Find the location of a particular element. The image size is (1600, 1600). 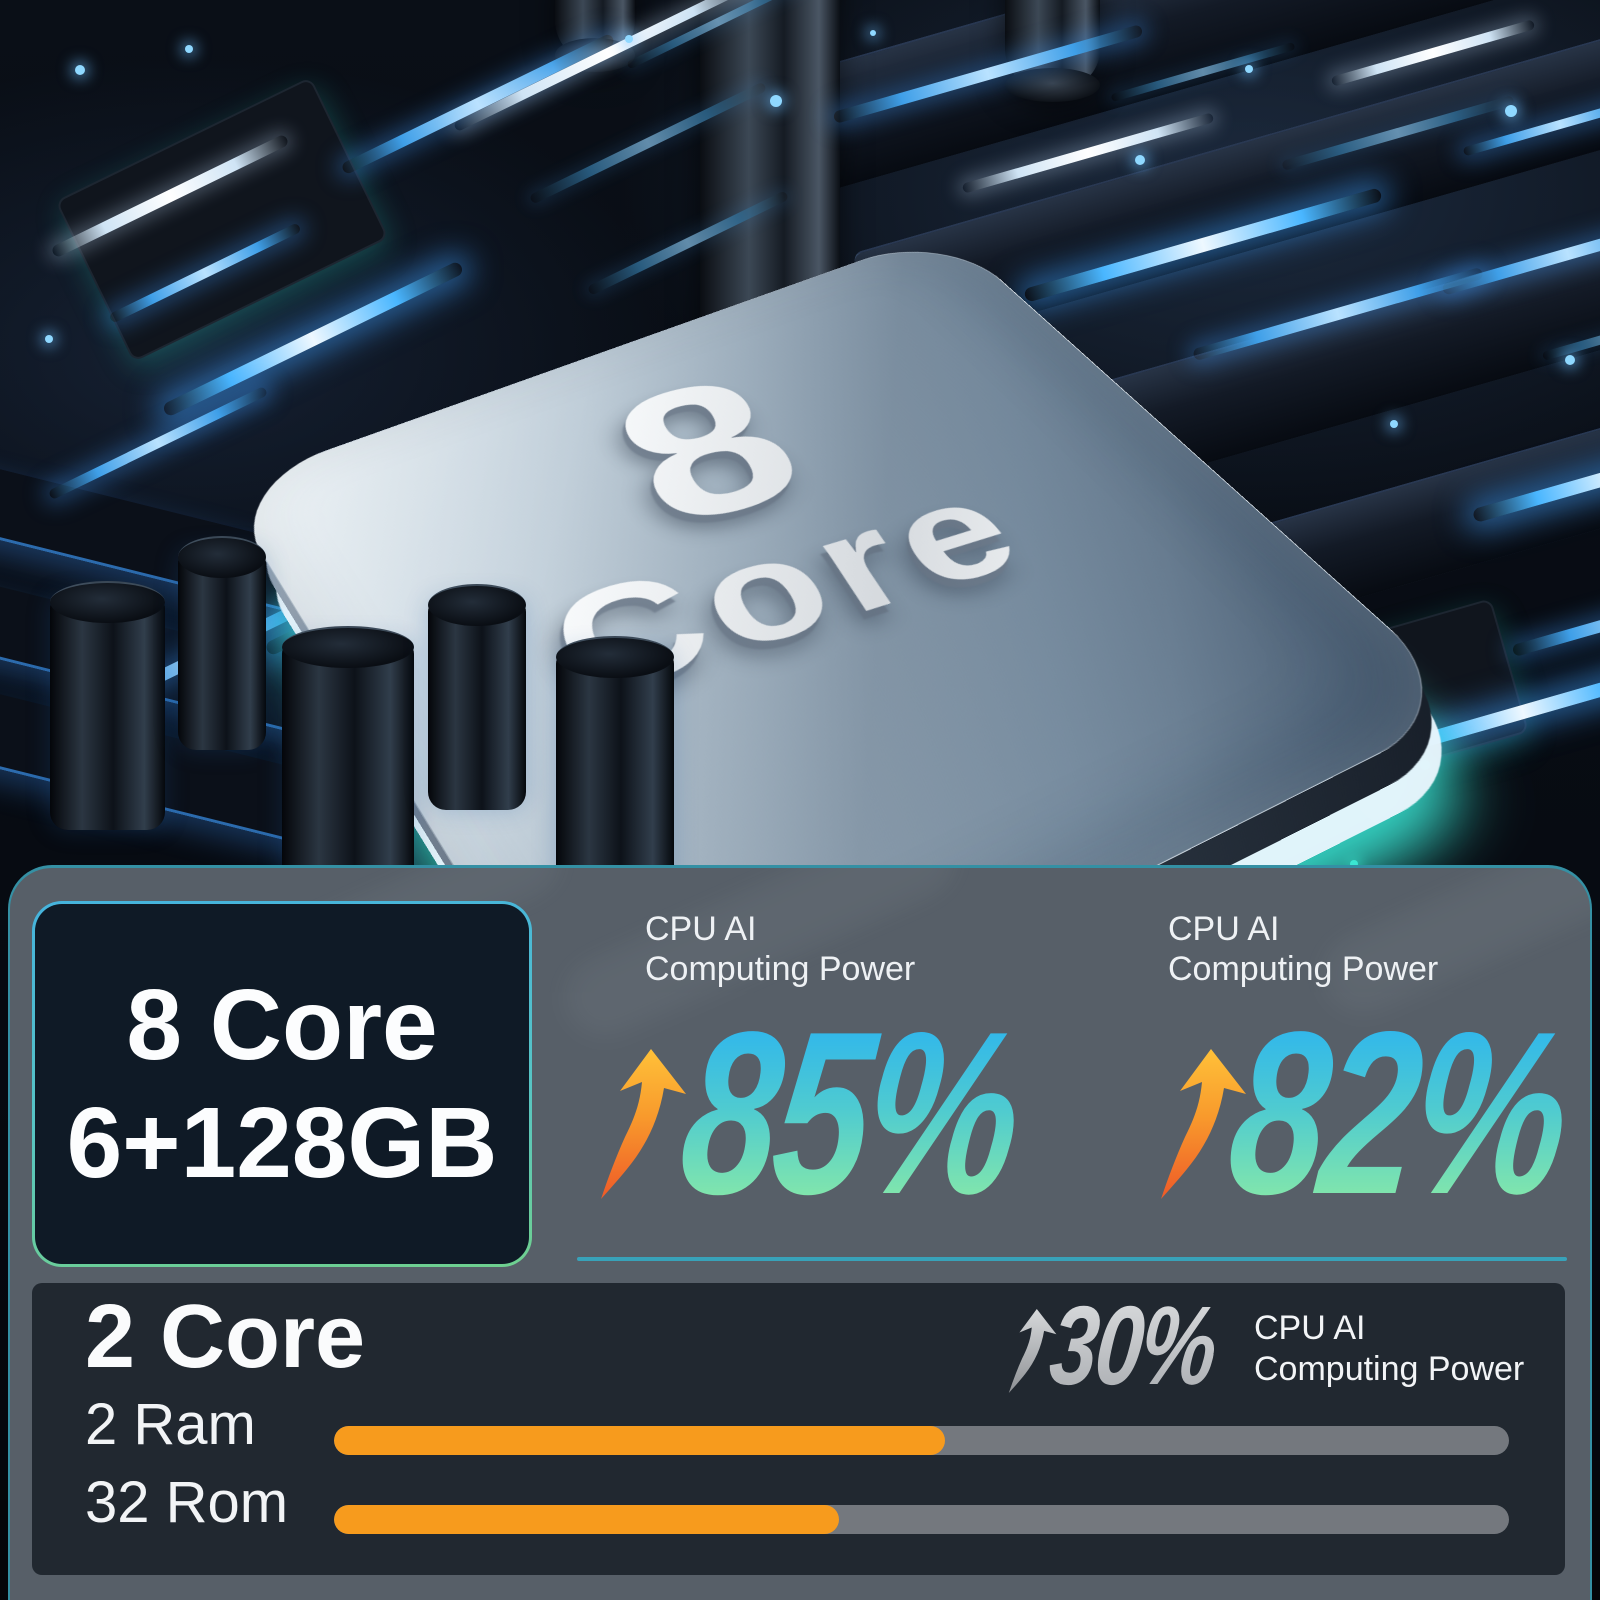

progress-track-rom is located at coordinates (921, 1519).